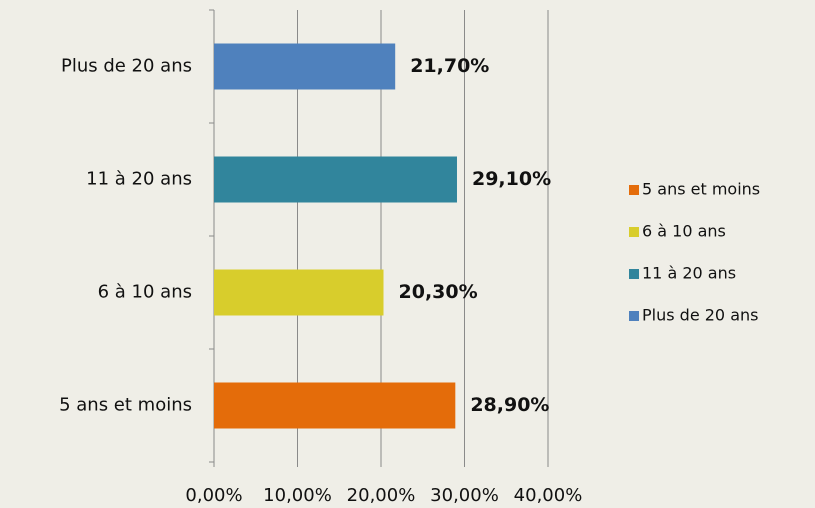 Image resolution: width=815 pixels, height=508 pixels. I want to click on legend-label: 5 ans et moins, so click(701, 189).